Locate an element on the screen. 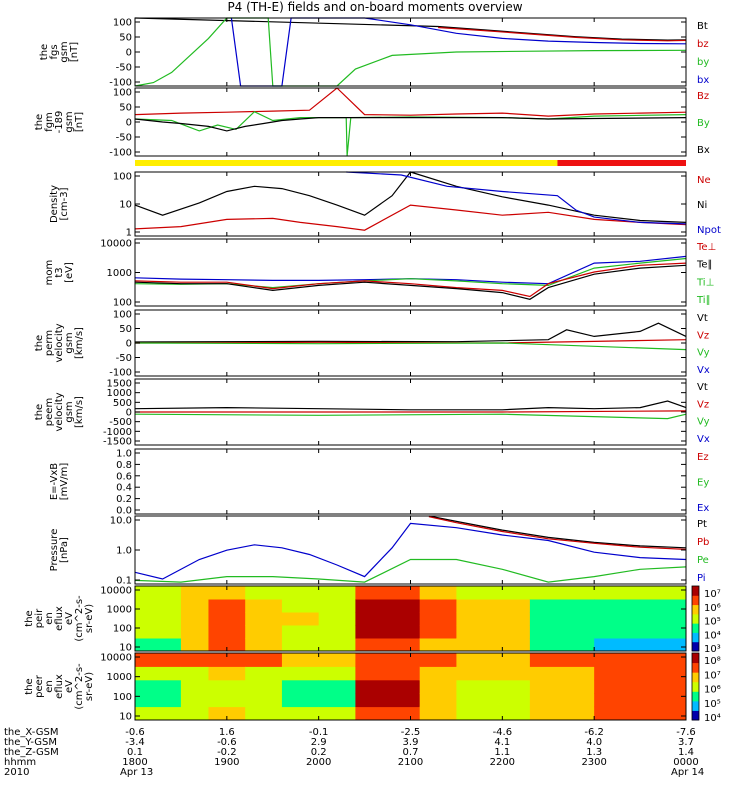 This screenshot has width=750, height=800. perm_velocity-ylabel: gsm is located at coordinates (69, 342).